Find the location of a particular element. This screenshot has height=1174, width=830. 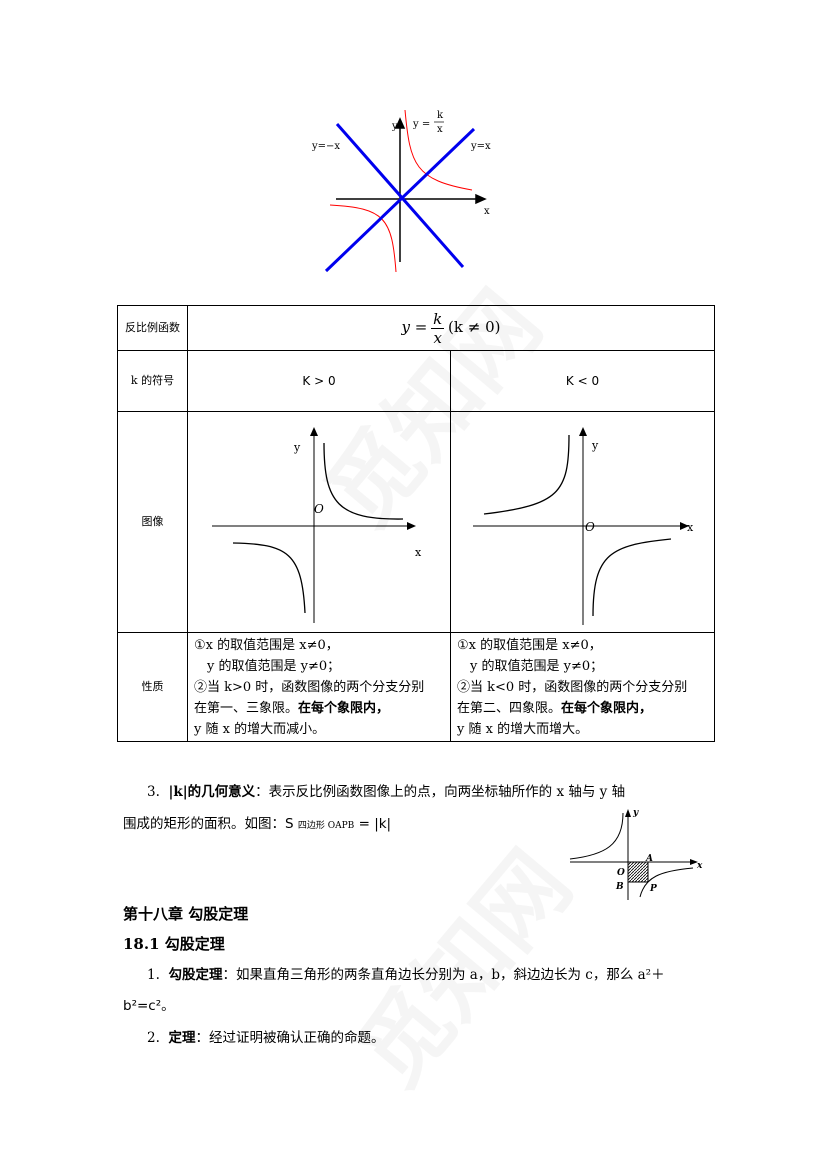

formula-fraction: k x is located at coordinates (438, 328).